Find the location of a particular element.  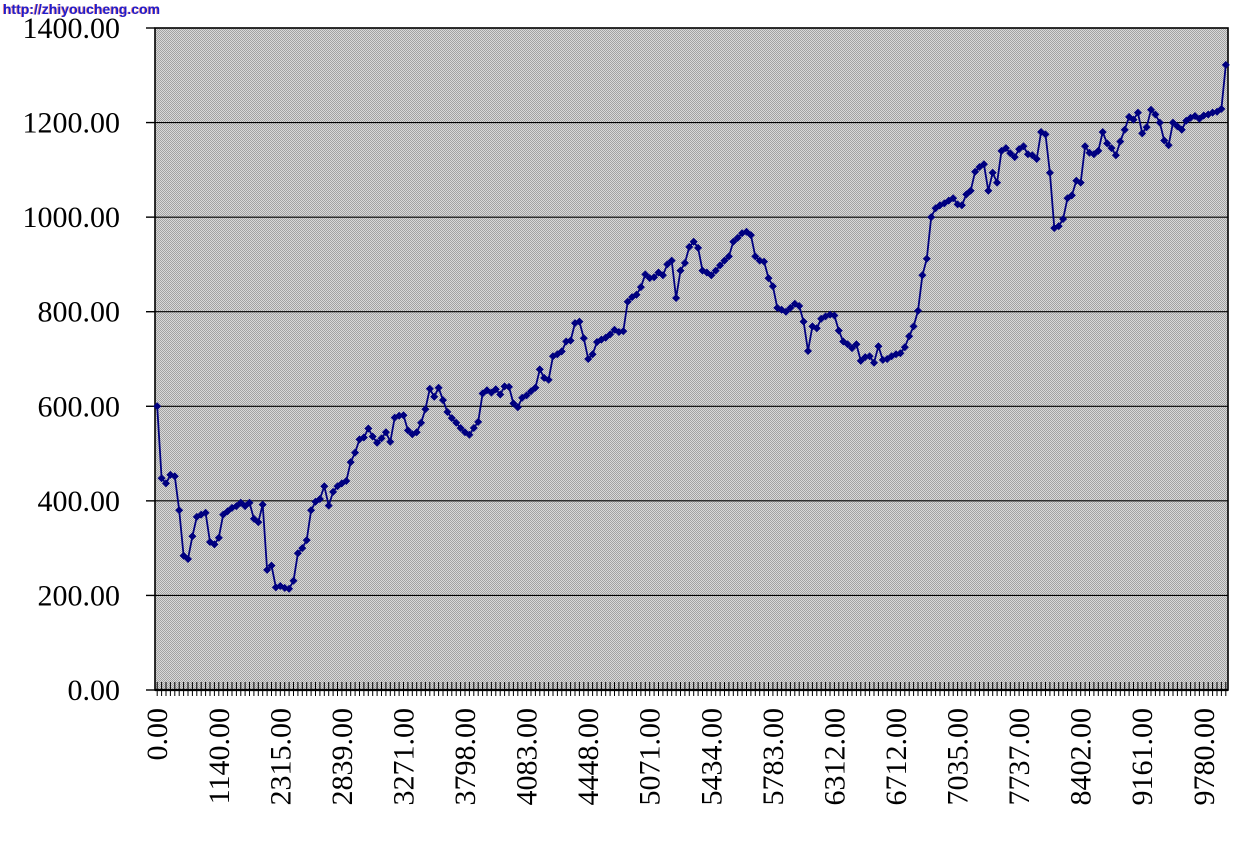

y-axis-label: 400.00 is located at coordinates (79, 501).